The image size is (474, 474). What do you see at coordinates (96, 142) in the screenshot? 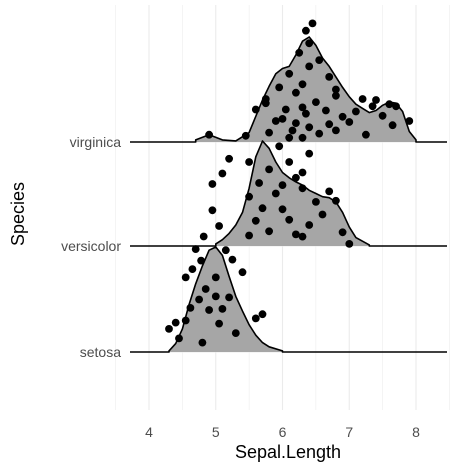
I see `y-tick-label-virginica: virginica` at bounding box center [96, 142].